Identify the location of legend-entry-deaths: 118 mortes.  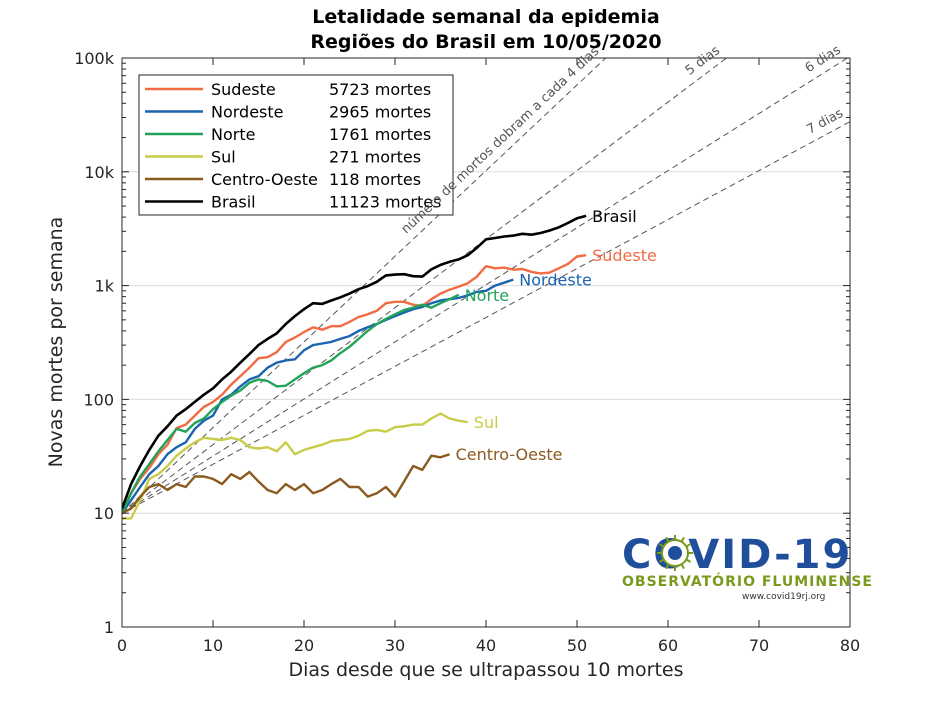
(375, 179).